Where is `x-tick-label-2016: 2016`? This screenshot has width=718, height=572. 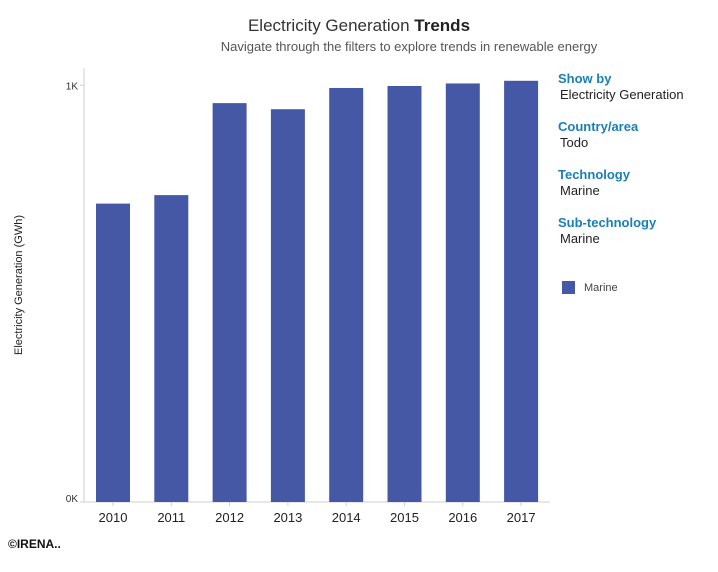
x-tick-label-2016: 2016 is located at coordinates (462, 517).